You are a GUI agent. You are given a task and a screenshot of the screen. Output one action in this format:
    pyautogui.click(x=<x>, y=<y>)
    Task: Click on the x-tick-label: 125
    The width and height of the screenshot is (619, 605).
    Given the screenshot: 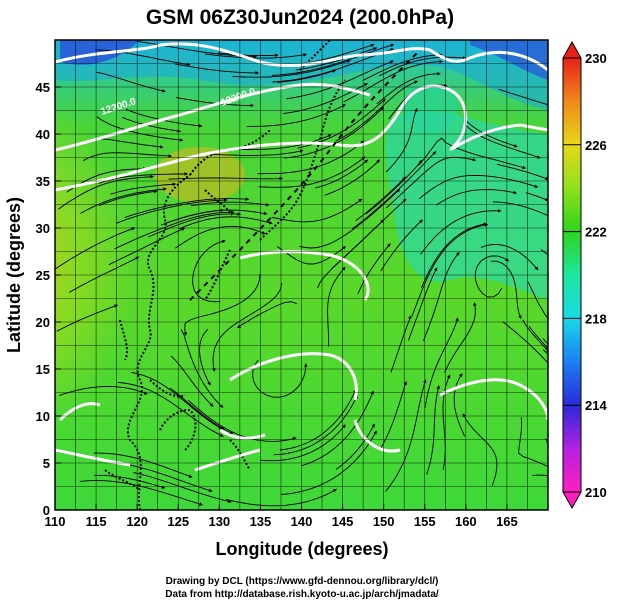 What is the action you would take?
    pyautogui.click(x=178, y=521)
    